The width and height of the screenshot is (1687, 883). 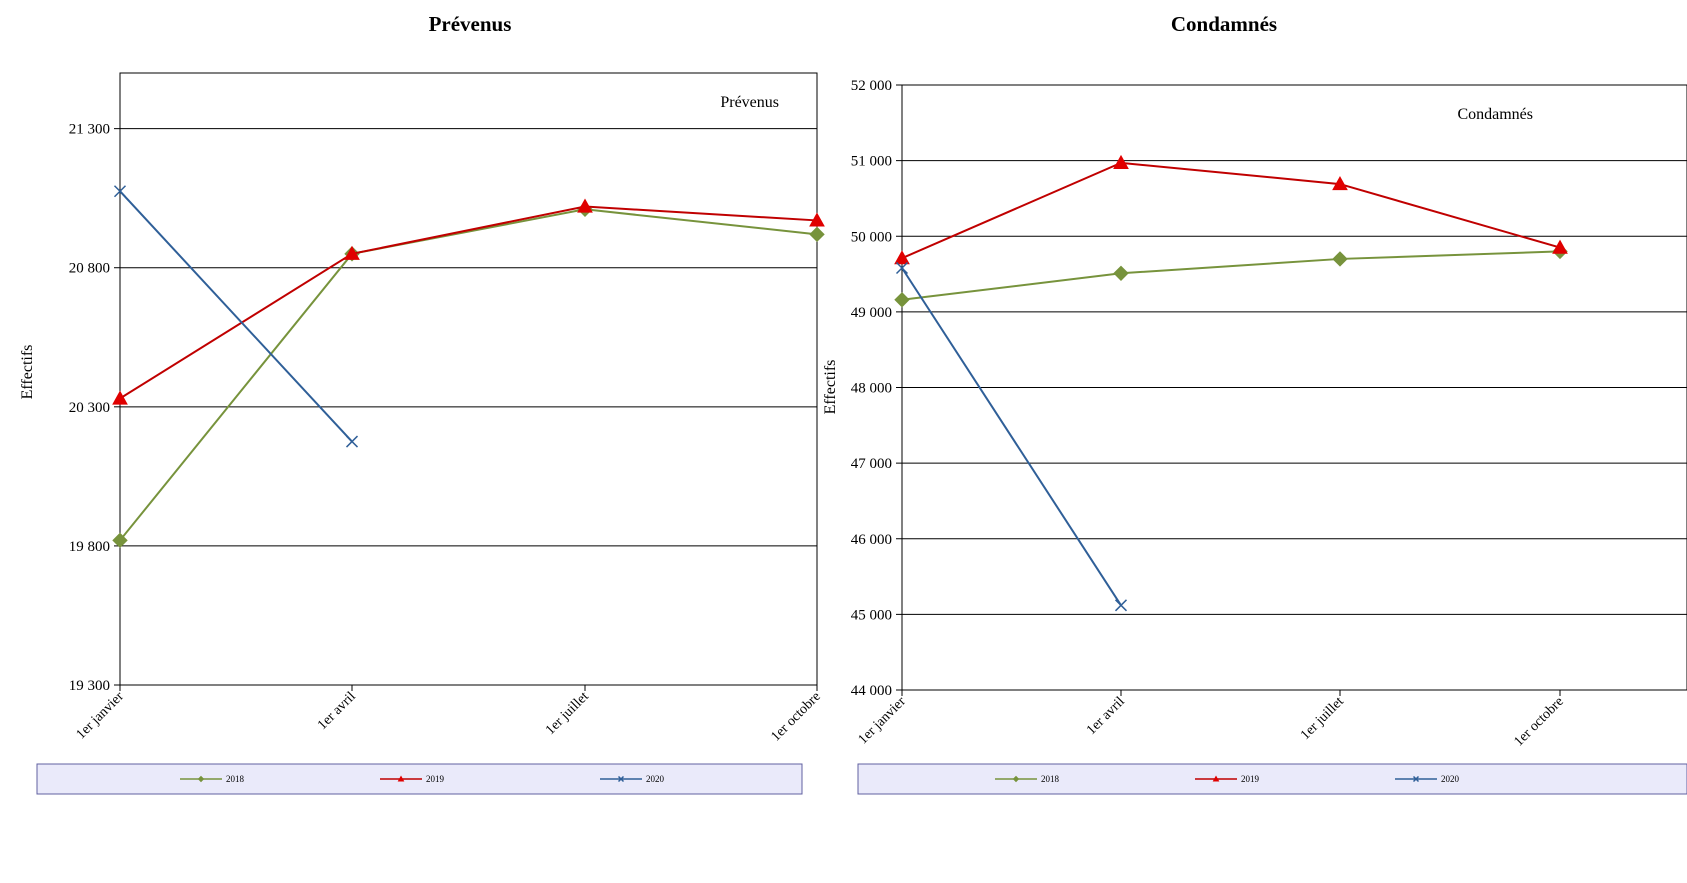 What do you see at coordinates (871, 464) in the screenshot?
I see `y-tick-label: 47 000` at bounding box center [871, 464].